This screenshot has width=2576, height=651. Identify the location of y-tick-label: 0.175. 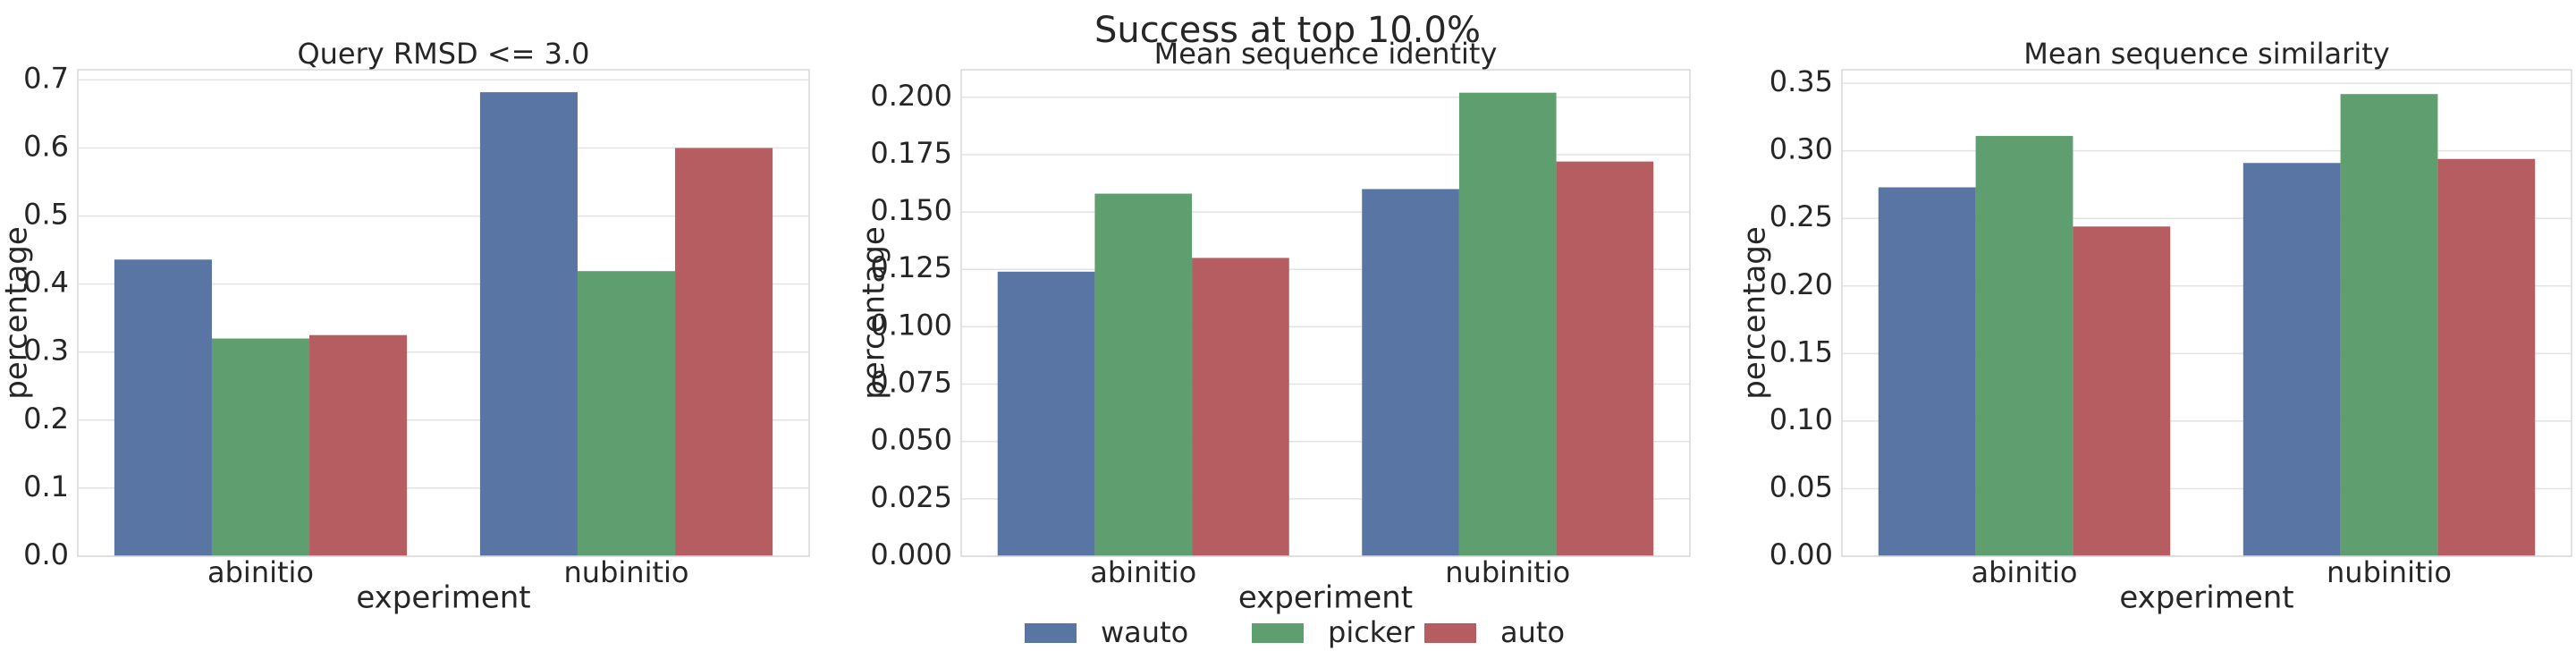
(911, 153).